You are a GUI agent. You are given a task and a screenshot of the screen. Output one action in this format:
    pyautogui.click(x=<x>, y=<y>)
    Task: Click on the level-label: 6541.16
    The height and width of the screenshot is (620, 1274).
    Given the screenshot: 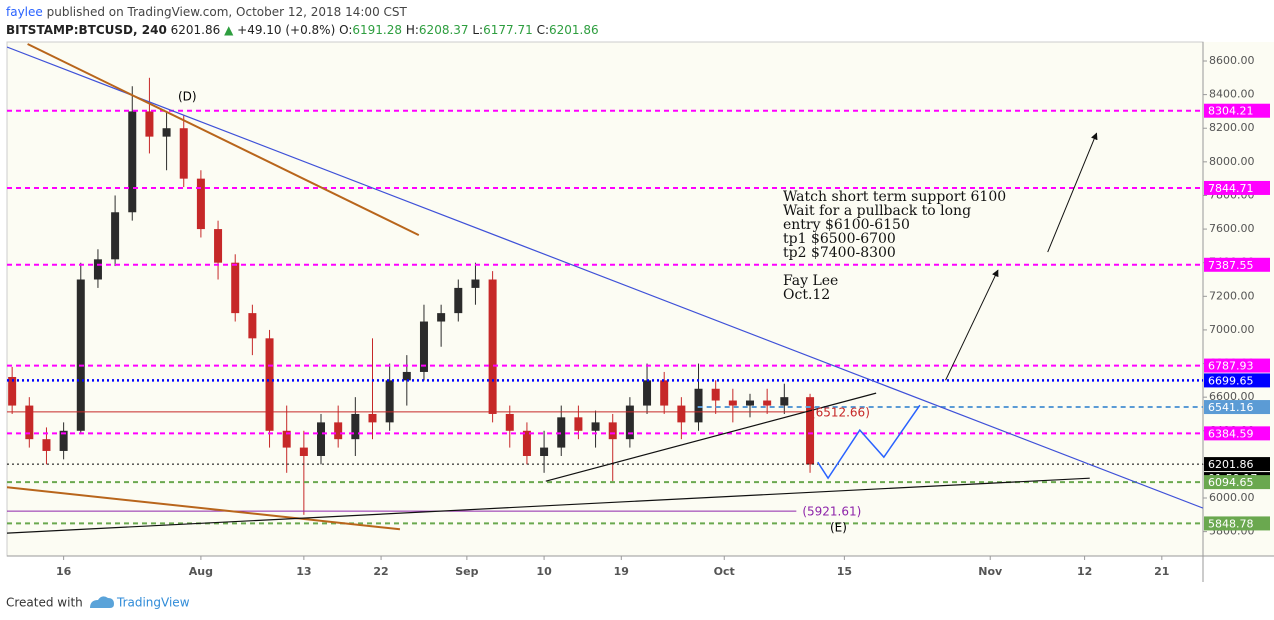 What is the action you would take?
    pyautogui.click(x=1231, y=407)
    